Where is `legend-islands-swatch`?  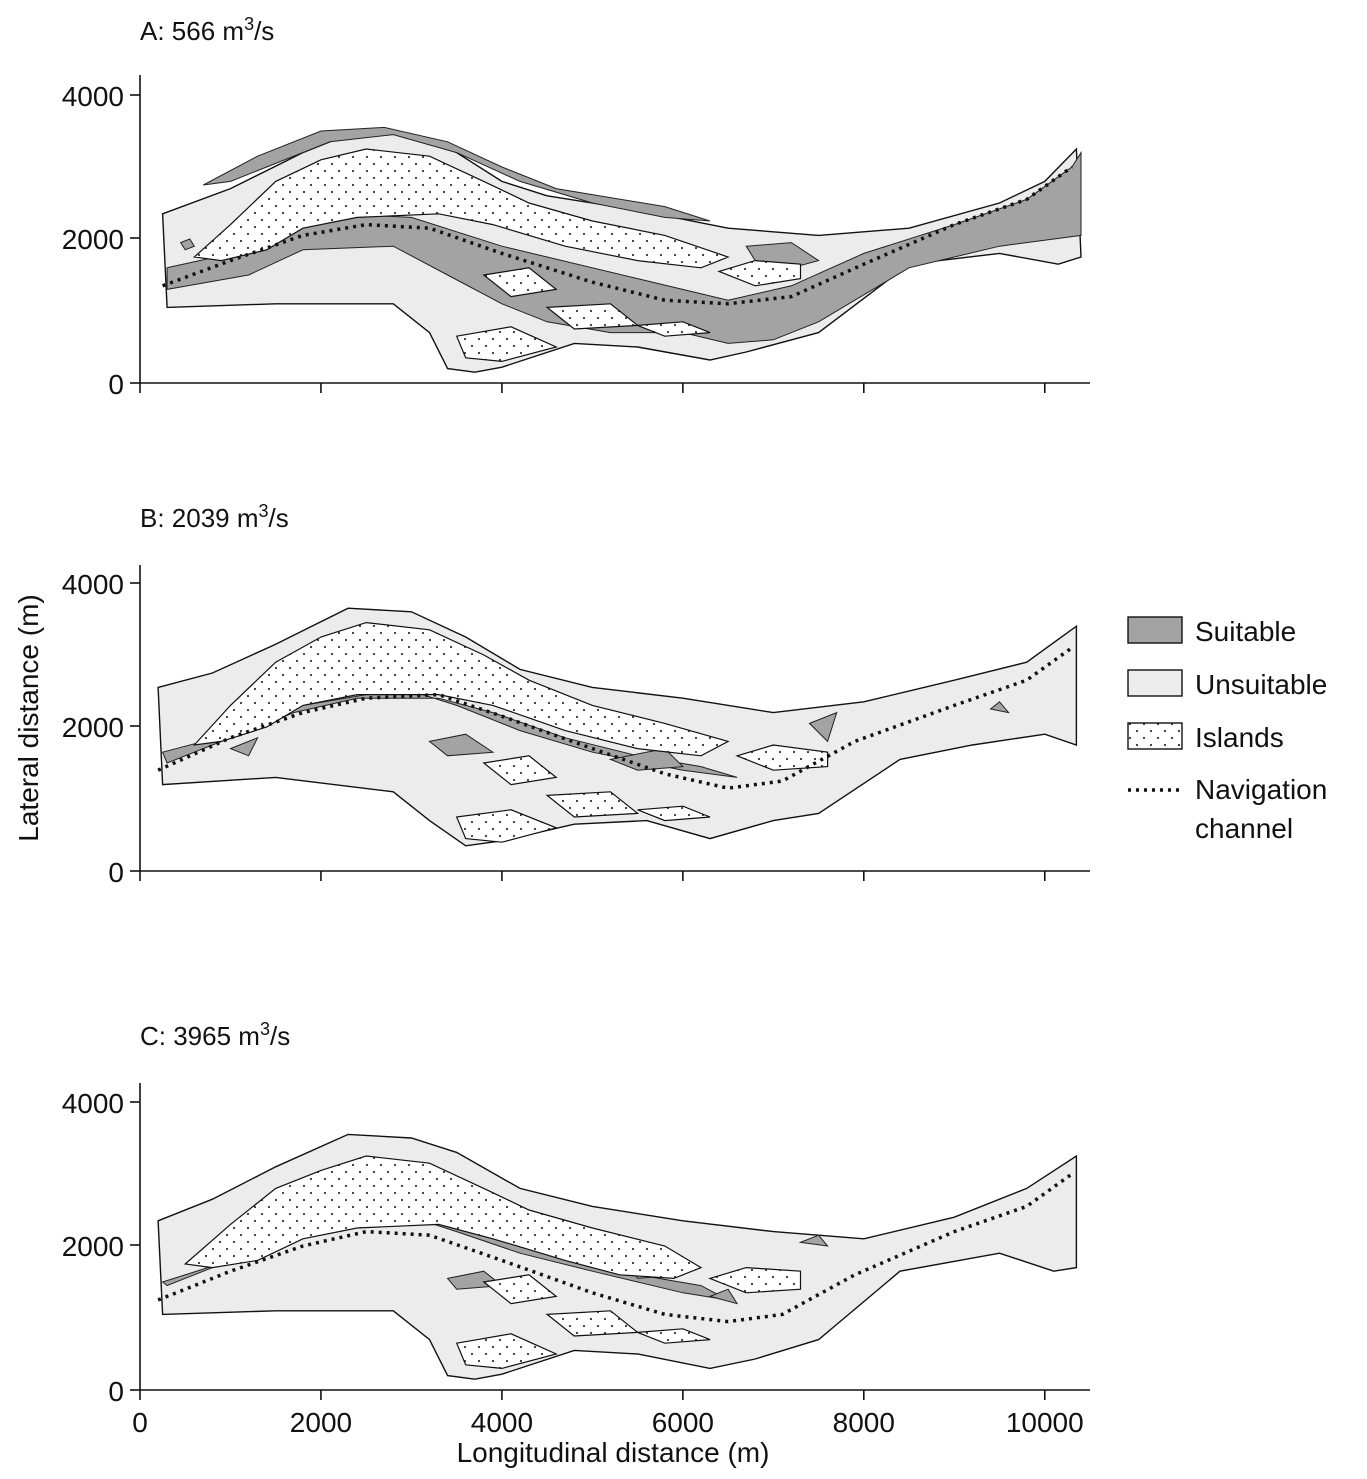 legend-islands-swatch is located at coordinates (1155, 736).